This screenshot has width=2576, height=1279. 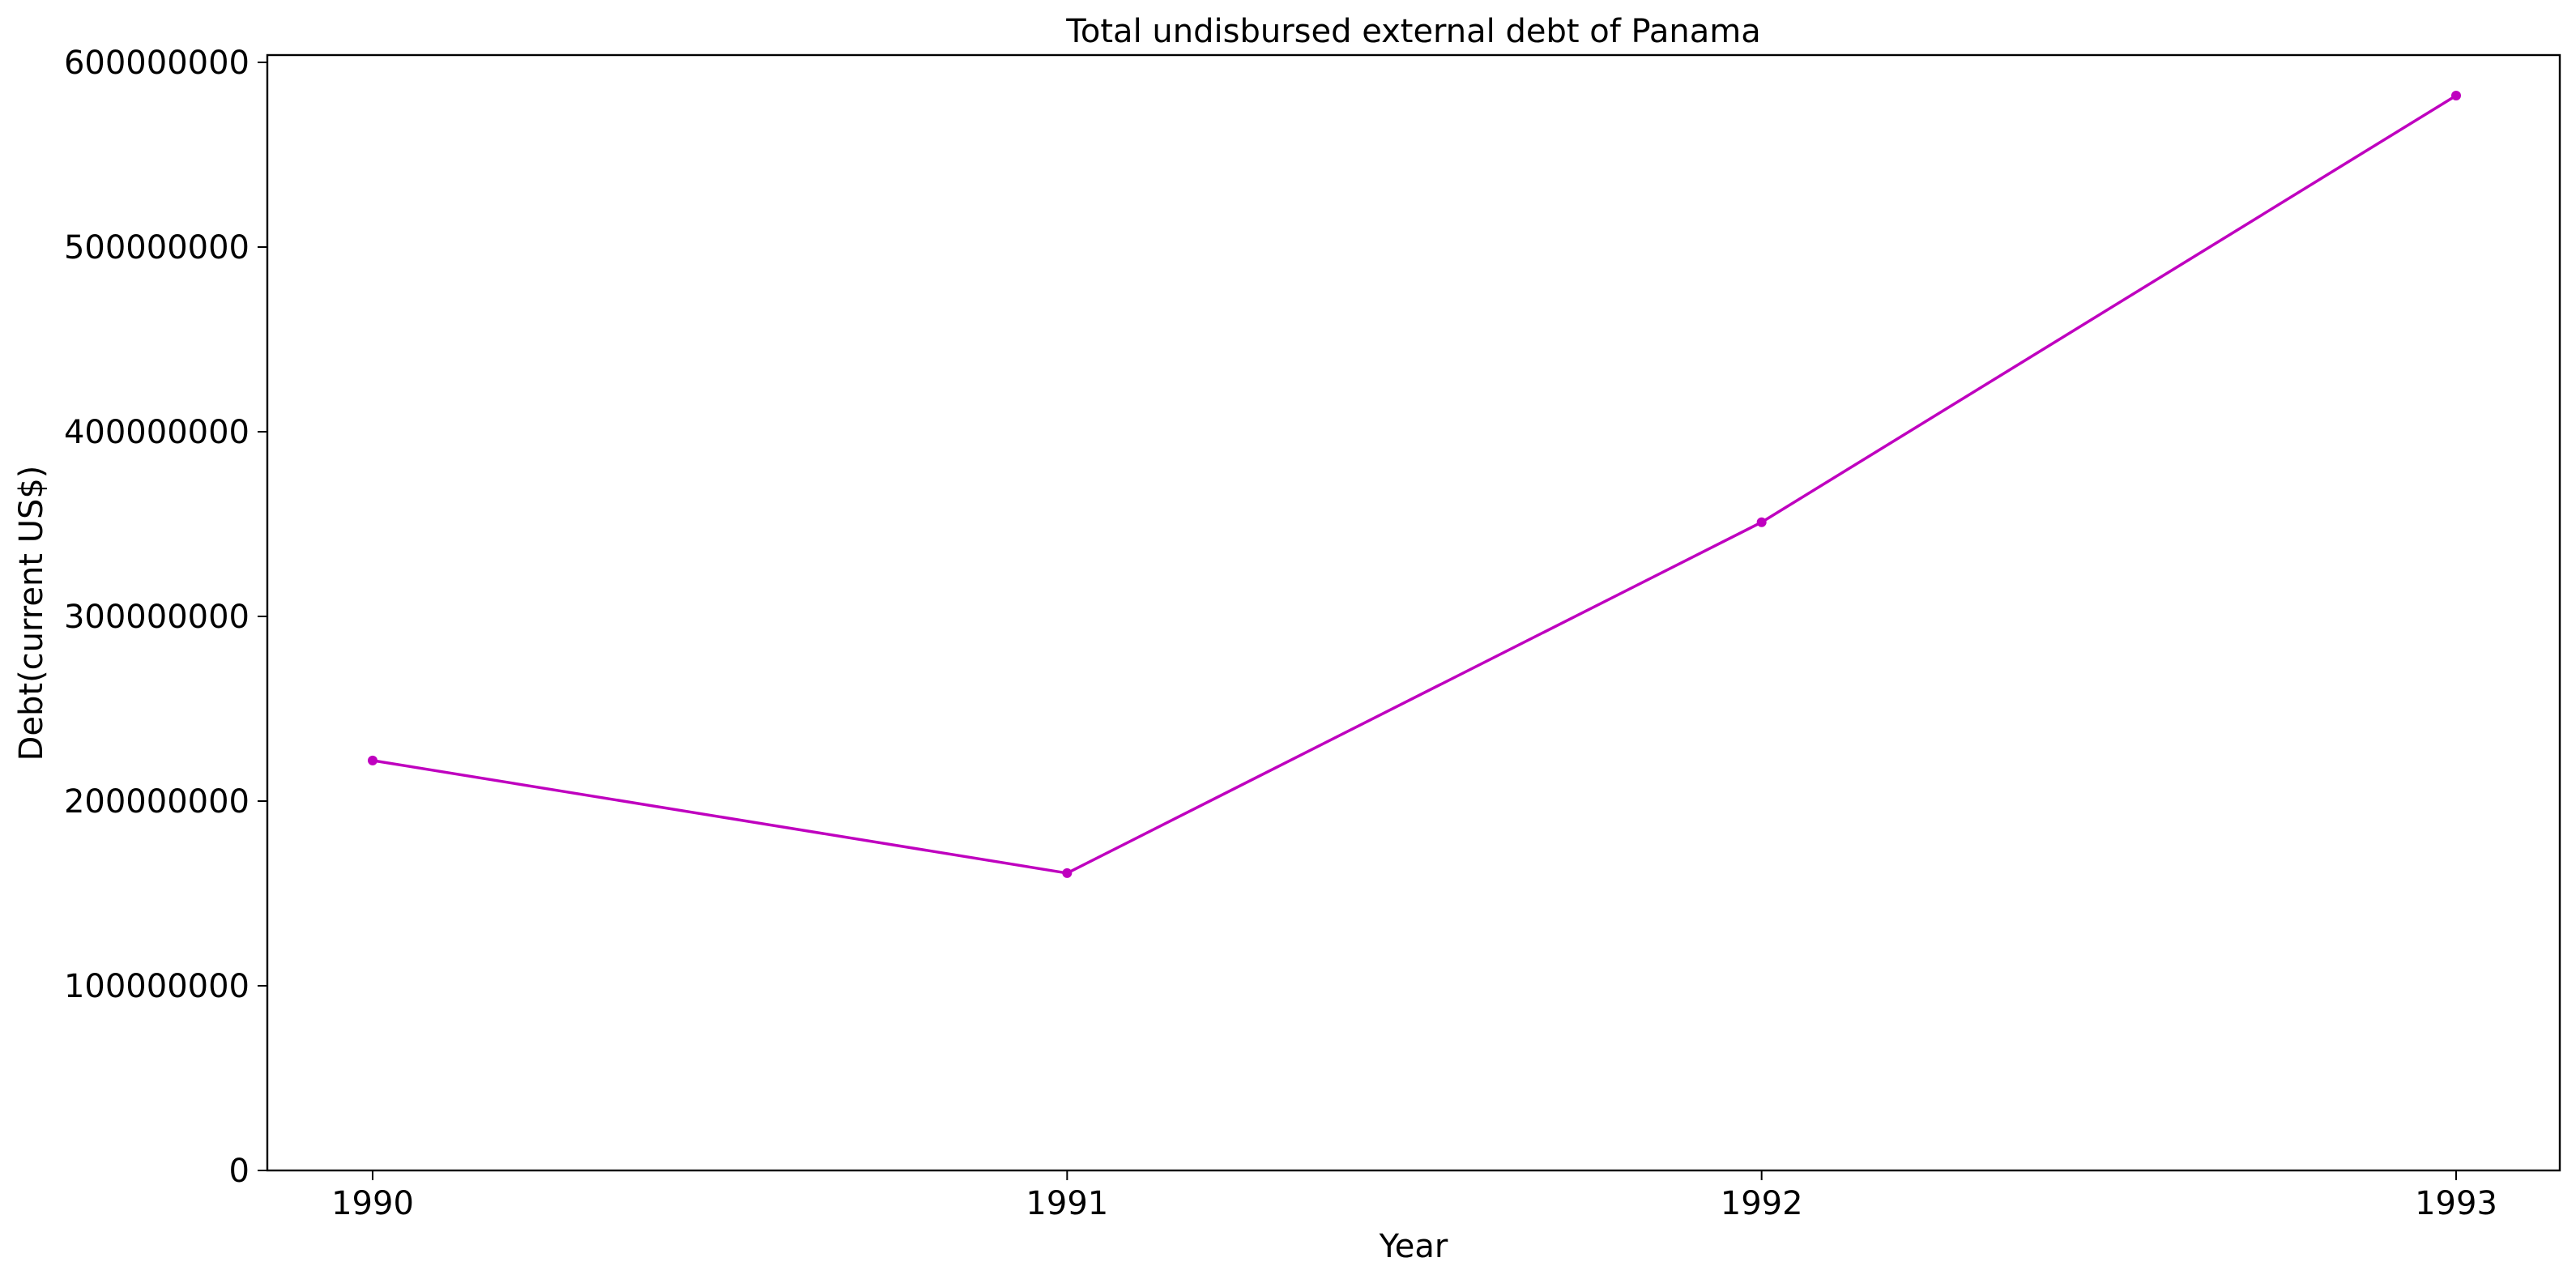 What do you see at coordinates (239, 1171) in the screenshot?
I see `y-tick-label: 0` at bounding box center [239, 1171].